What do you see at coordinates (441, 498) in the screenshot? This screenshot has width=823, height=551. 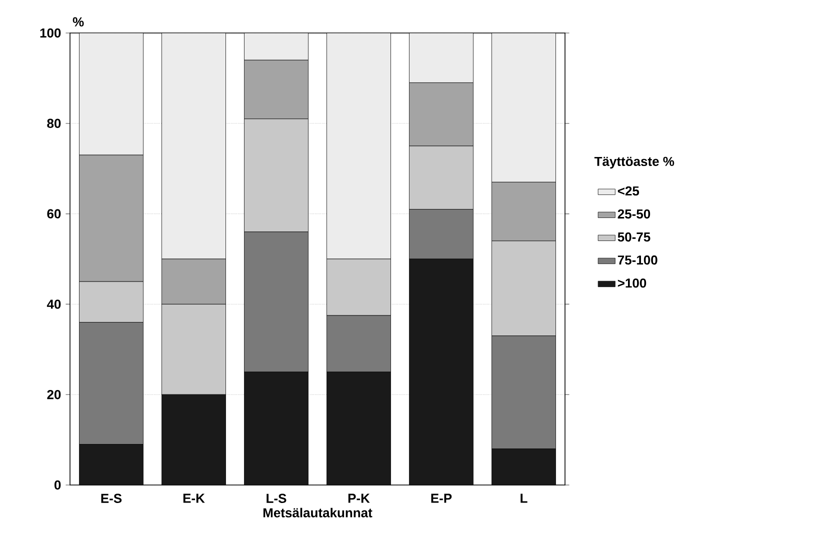 I see `x-tick-label: E-P` at bounding box center [441, 498].